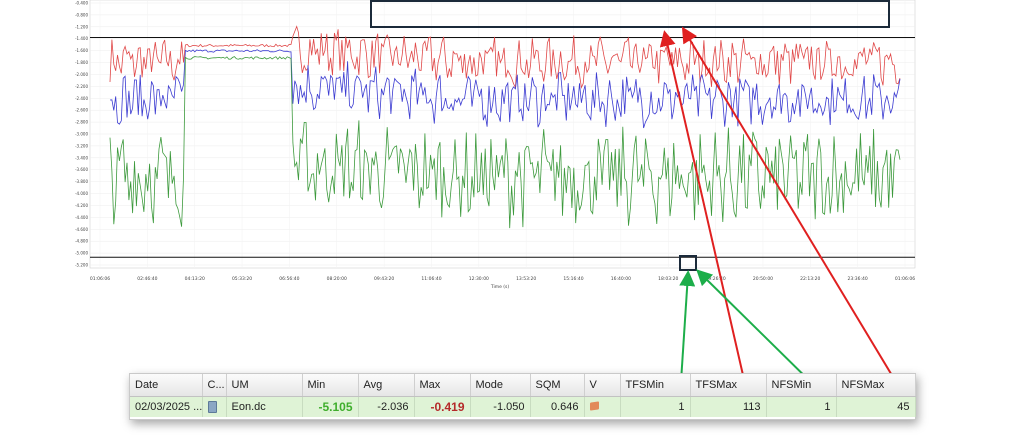  What do you see at coordinates (81, 157) in the screenshot?
I see `y-tick-label: -3.400` at bounding box center [81, 157].